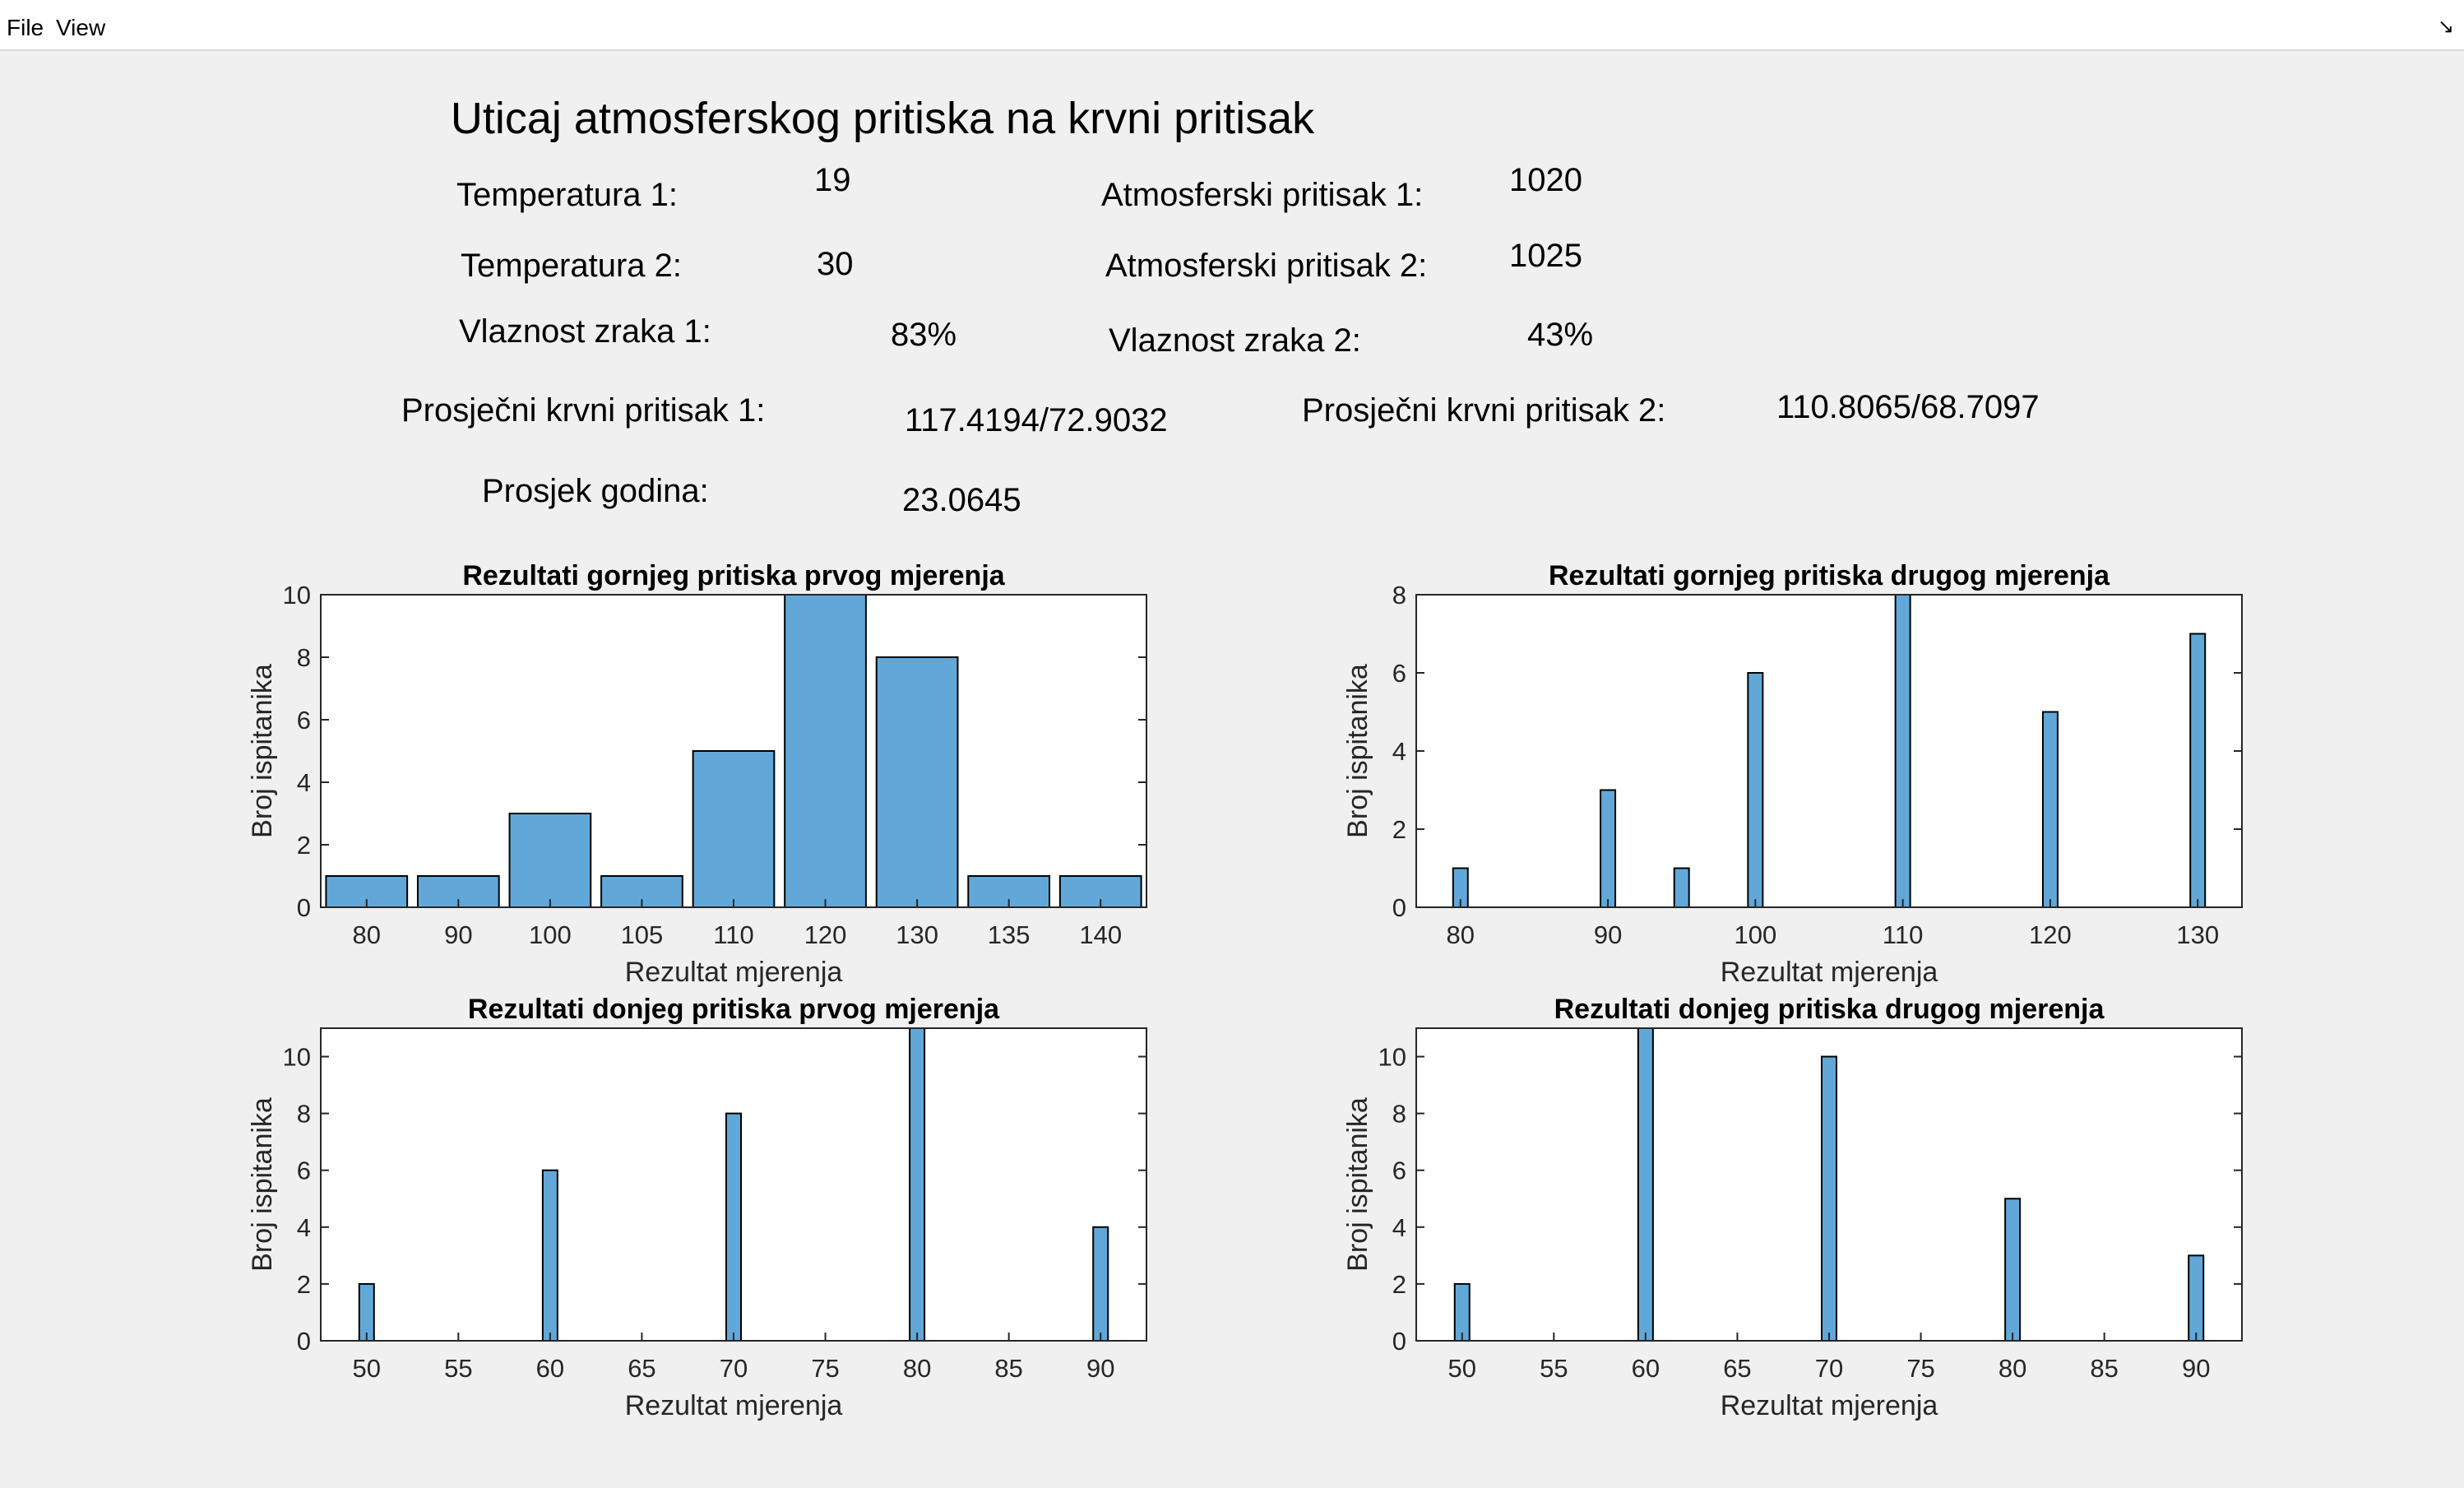 The height and width of the screenshot is (1488, 2464). I want to click on atmospheric-pressure-1-label: Atmosferski pritisak 1:, so click(1262, 195).